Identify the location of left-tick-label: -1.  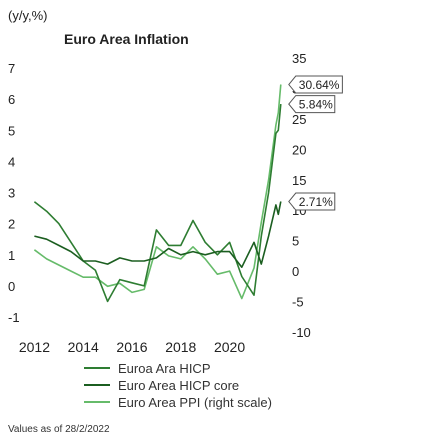
(14, 317).